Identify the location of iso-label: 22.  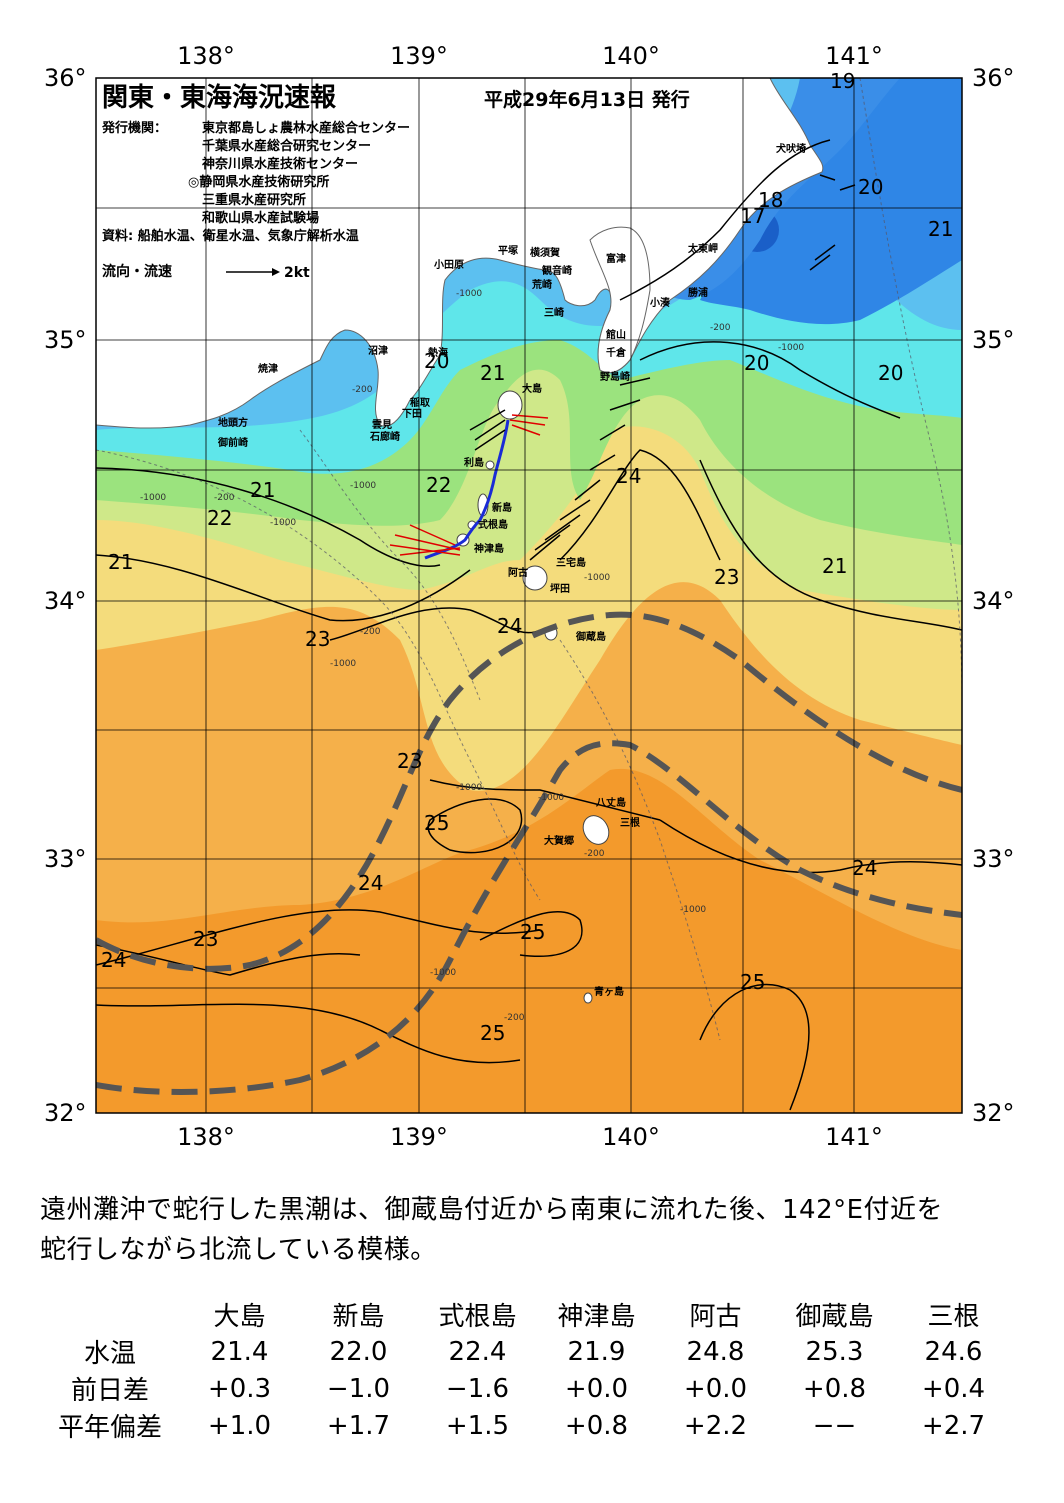
(438, 485).